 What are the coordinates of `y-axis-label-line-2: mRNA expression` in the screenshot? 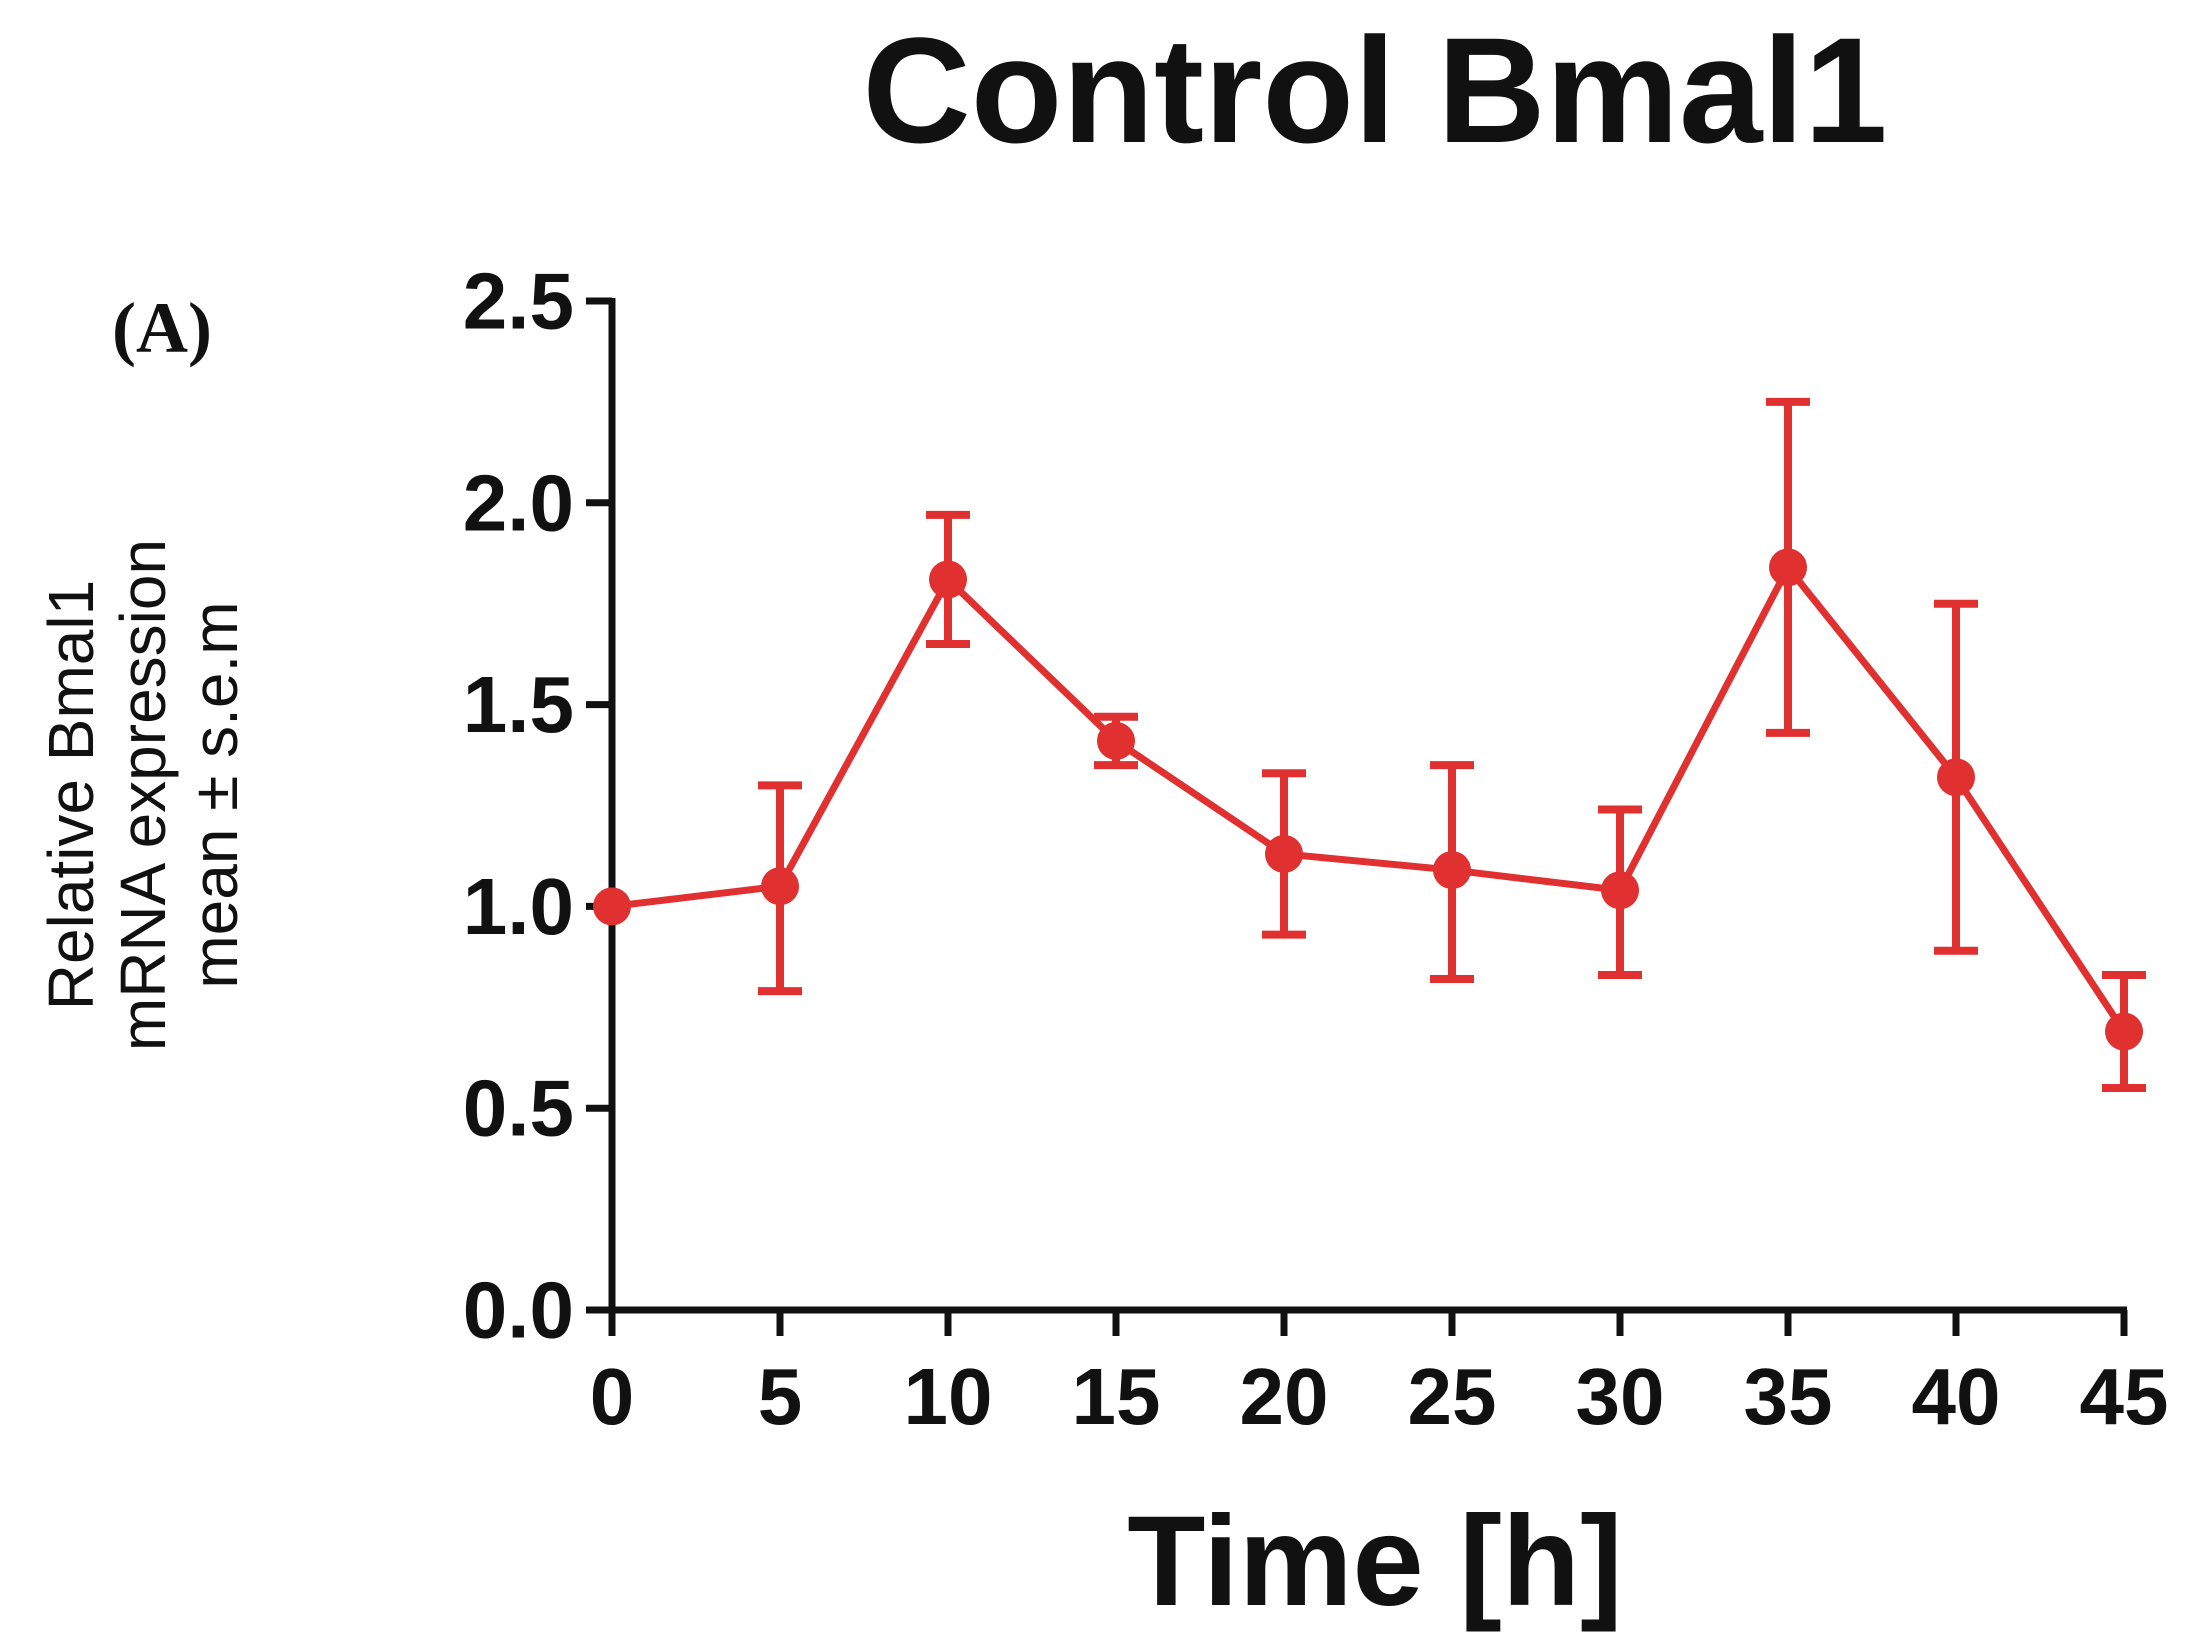 It's located at (143, 795).